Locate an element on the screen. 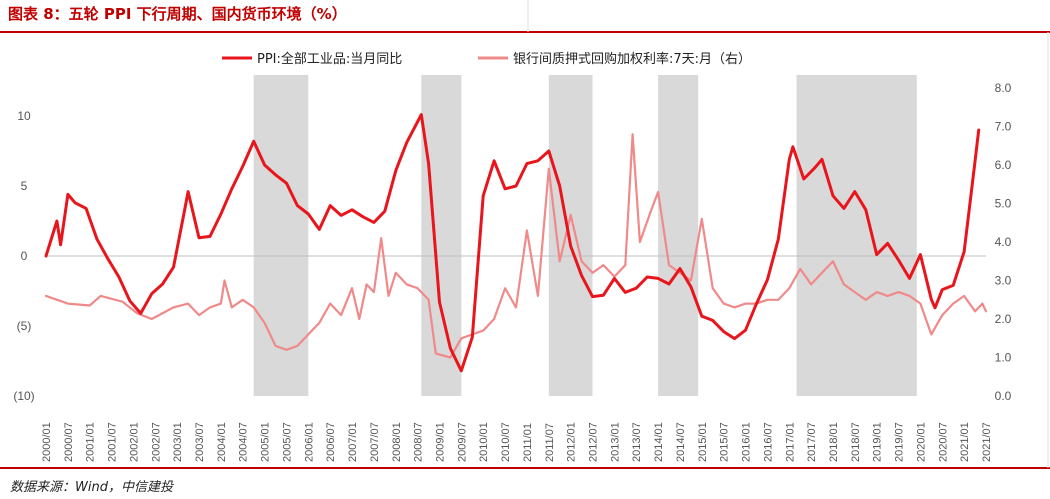 This screenshot has height=499, width=1050. left-axis: 10 5 0 (5) (10) is located at coordinates (23, 256).